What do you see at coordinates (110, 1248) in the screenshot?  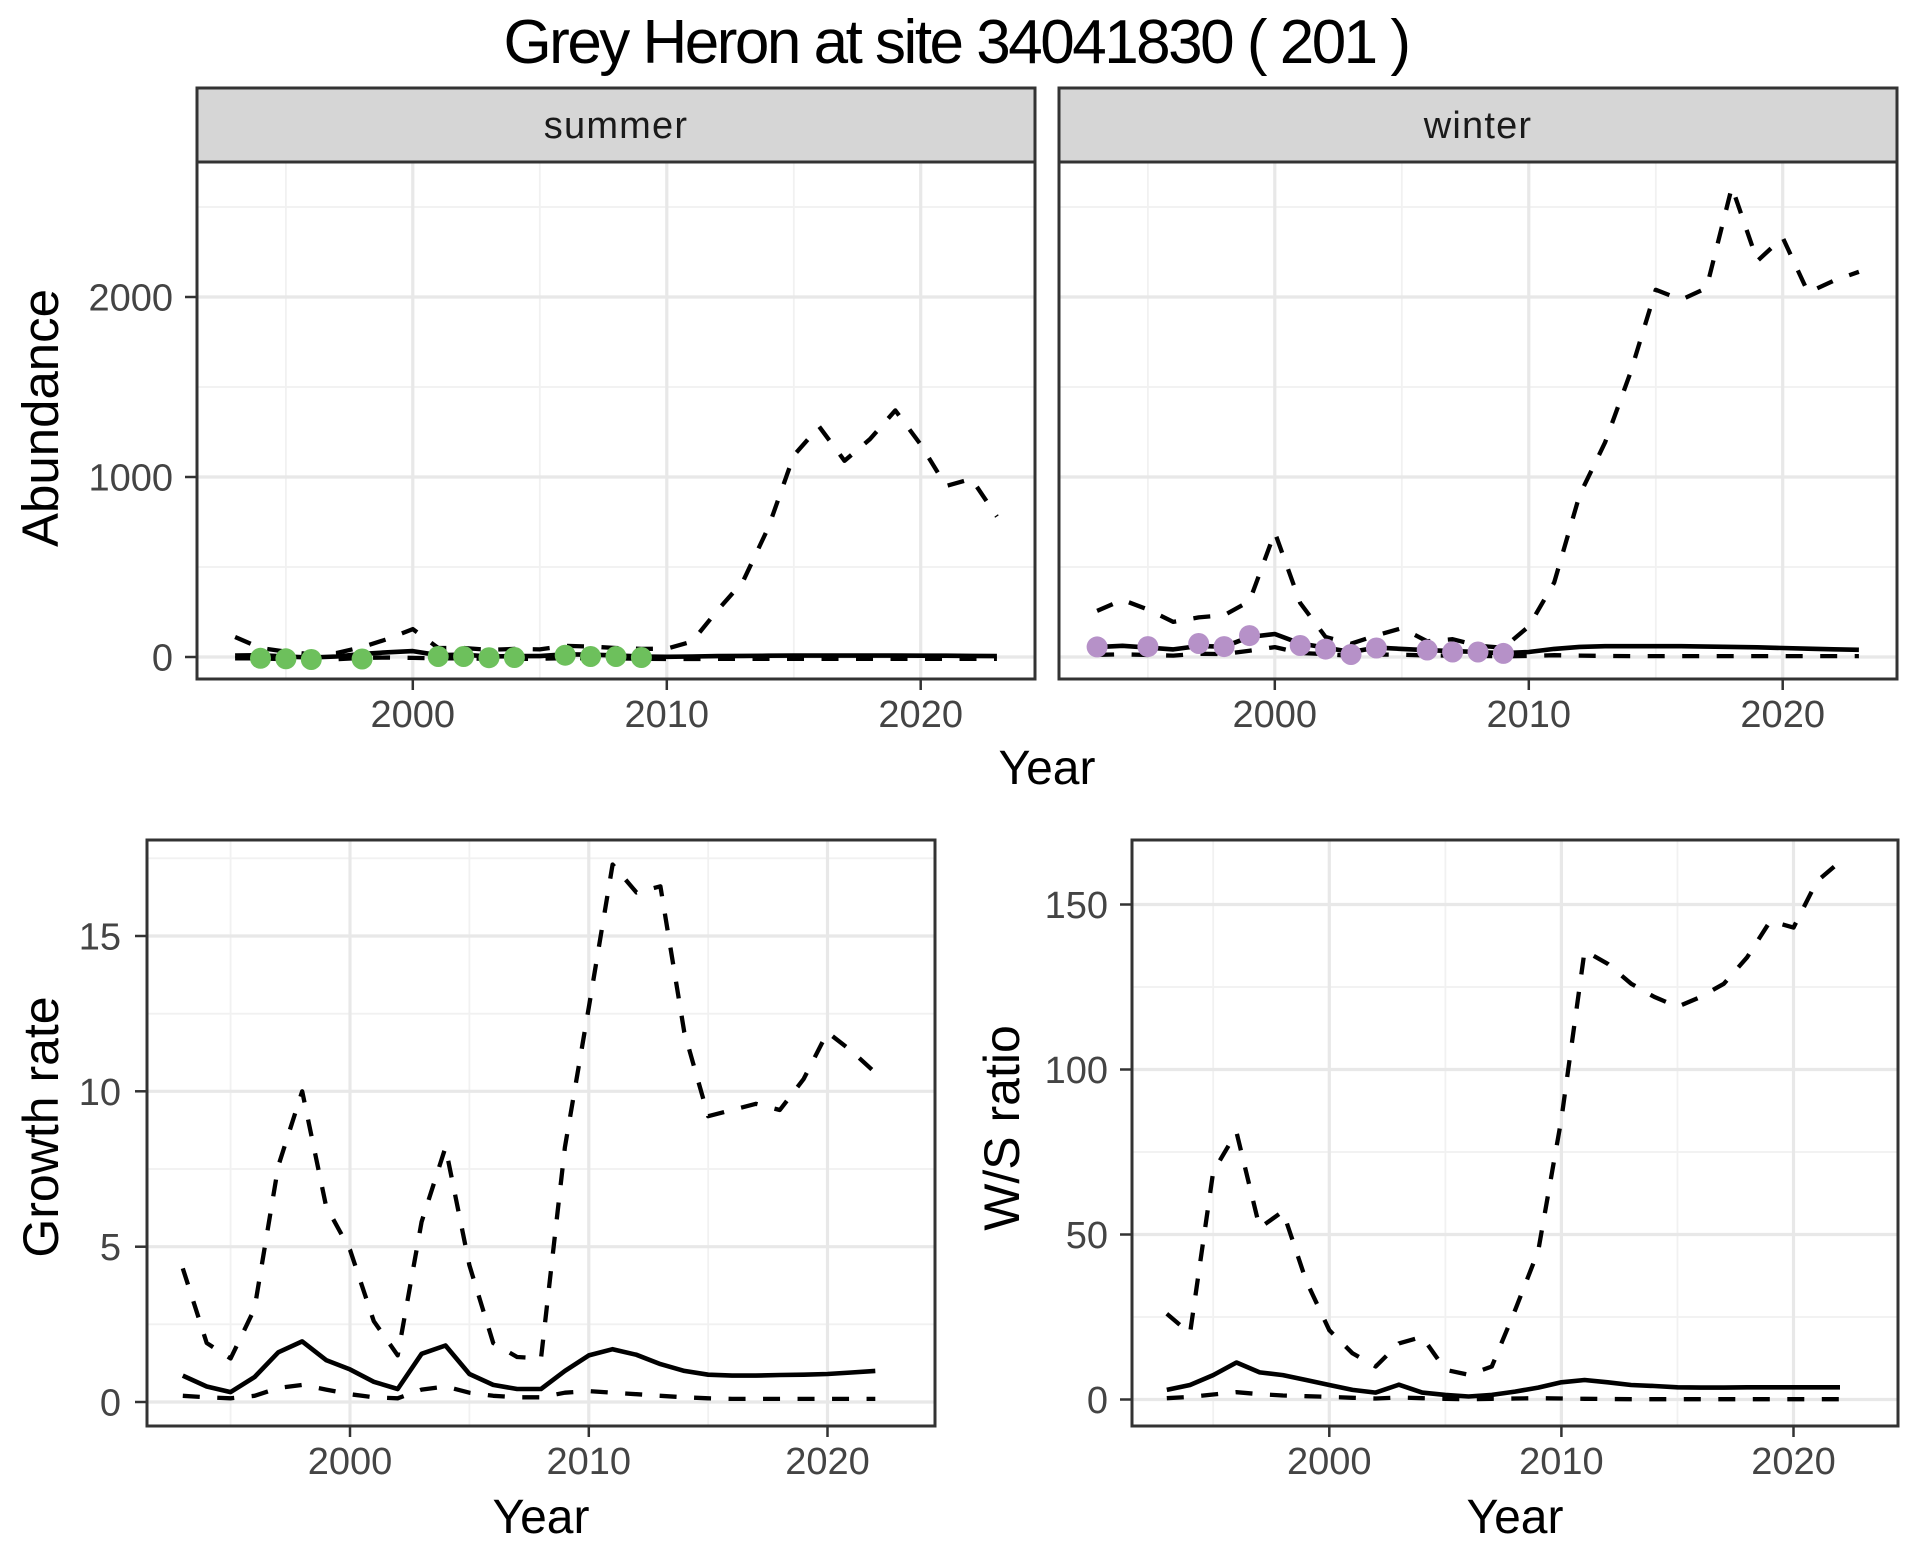 I see `svg-text: 5` at bounding box center [110, 1248].